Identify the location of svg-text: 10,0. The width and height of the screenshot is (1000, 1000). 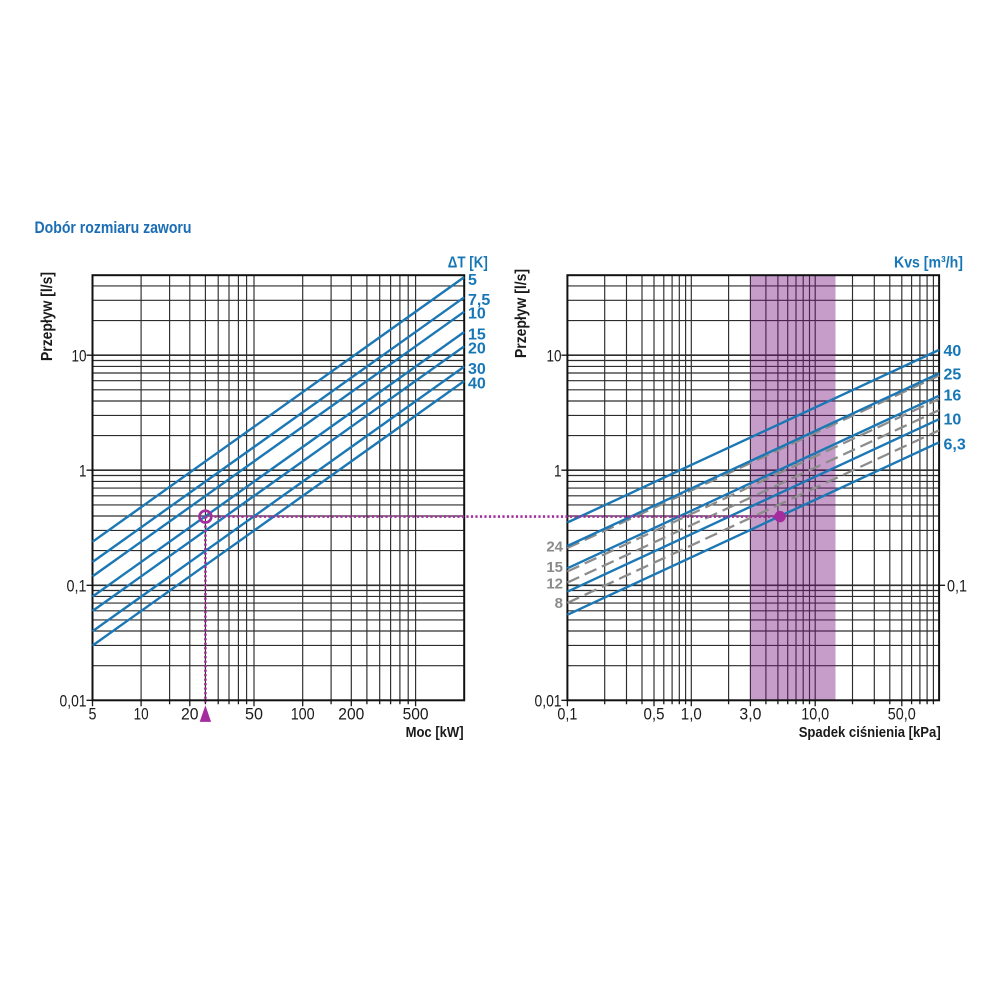
(815, 714).